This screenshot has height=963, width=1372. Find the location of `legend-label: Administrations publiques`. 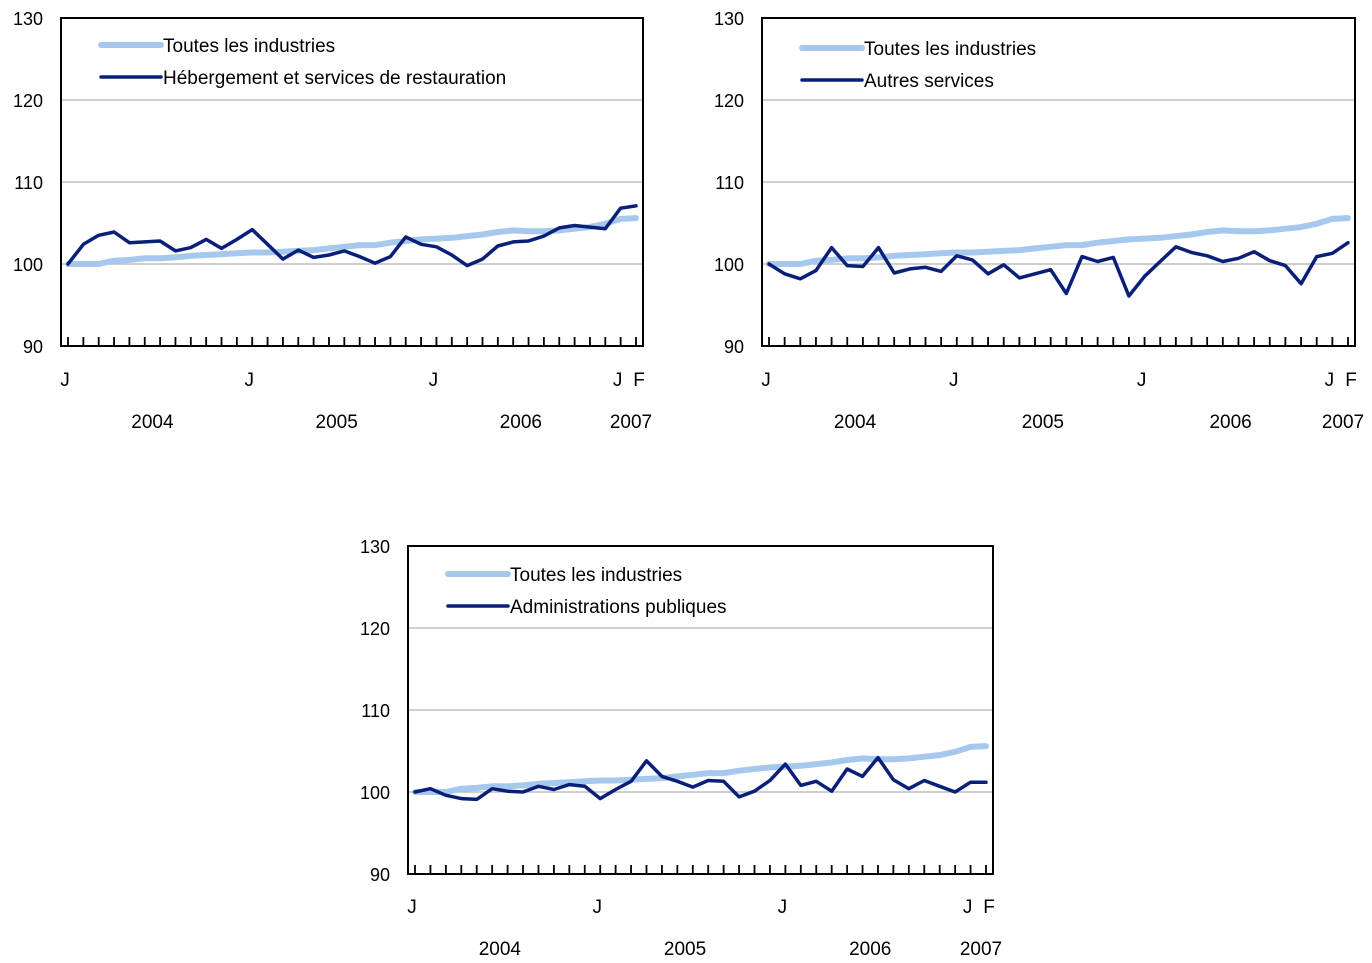

legend-label: Administrations publiques is located at coordinates (618, 607).